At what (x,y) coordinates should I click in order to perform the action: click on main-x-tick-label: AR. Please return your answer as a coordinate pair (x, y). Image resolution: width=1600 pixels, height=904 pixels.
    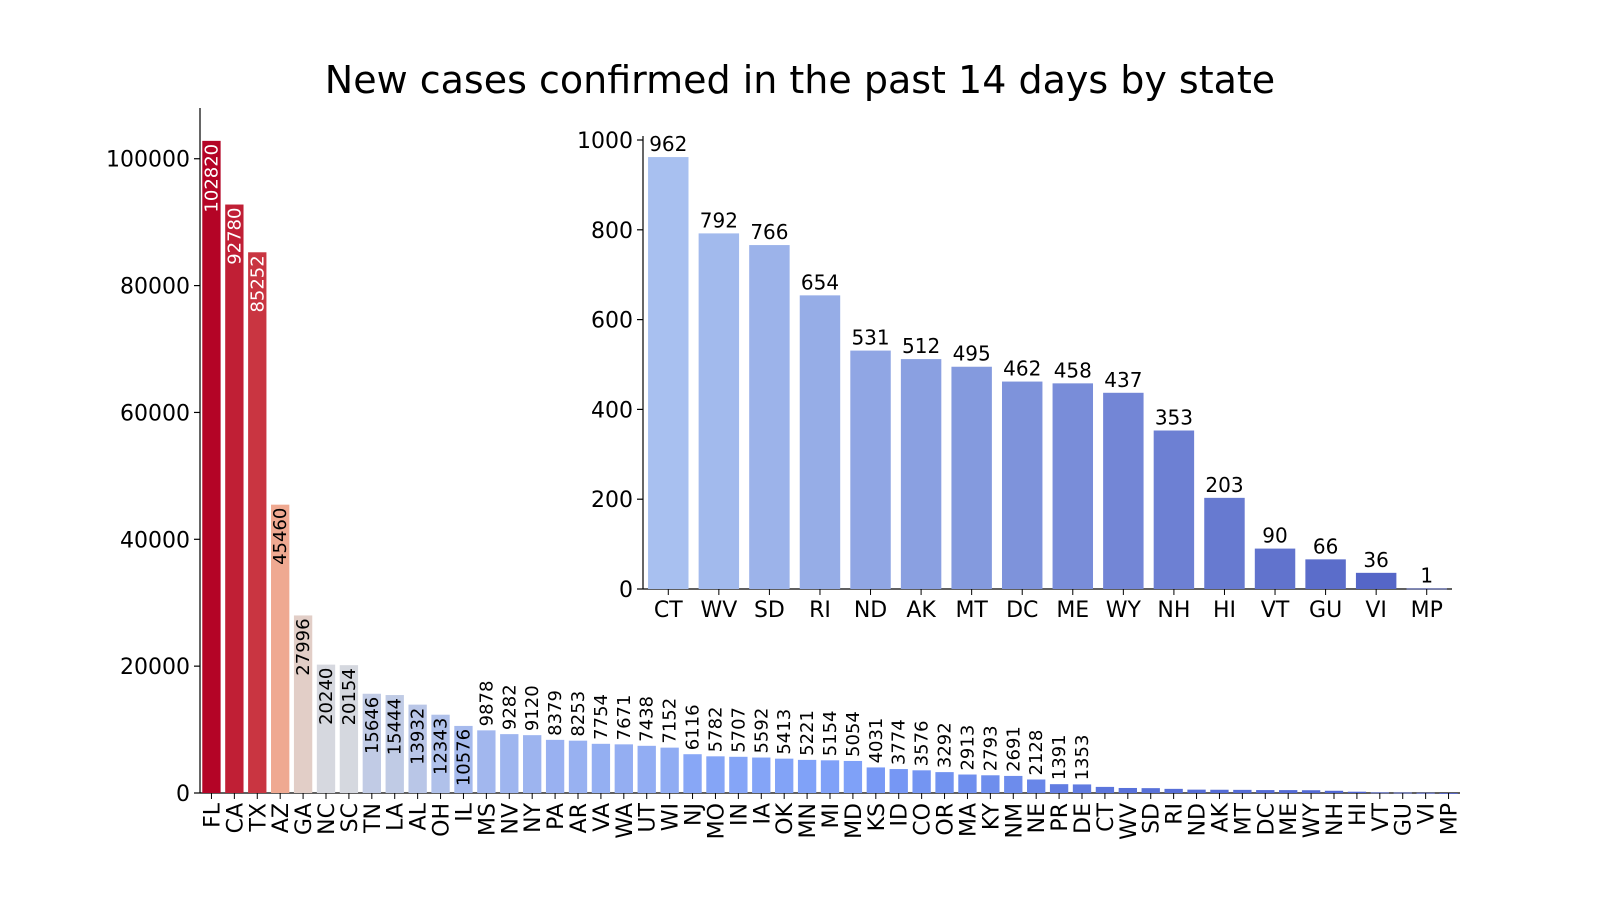
    Looking at the image, I should click on (579, 818).